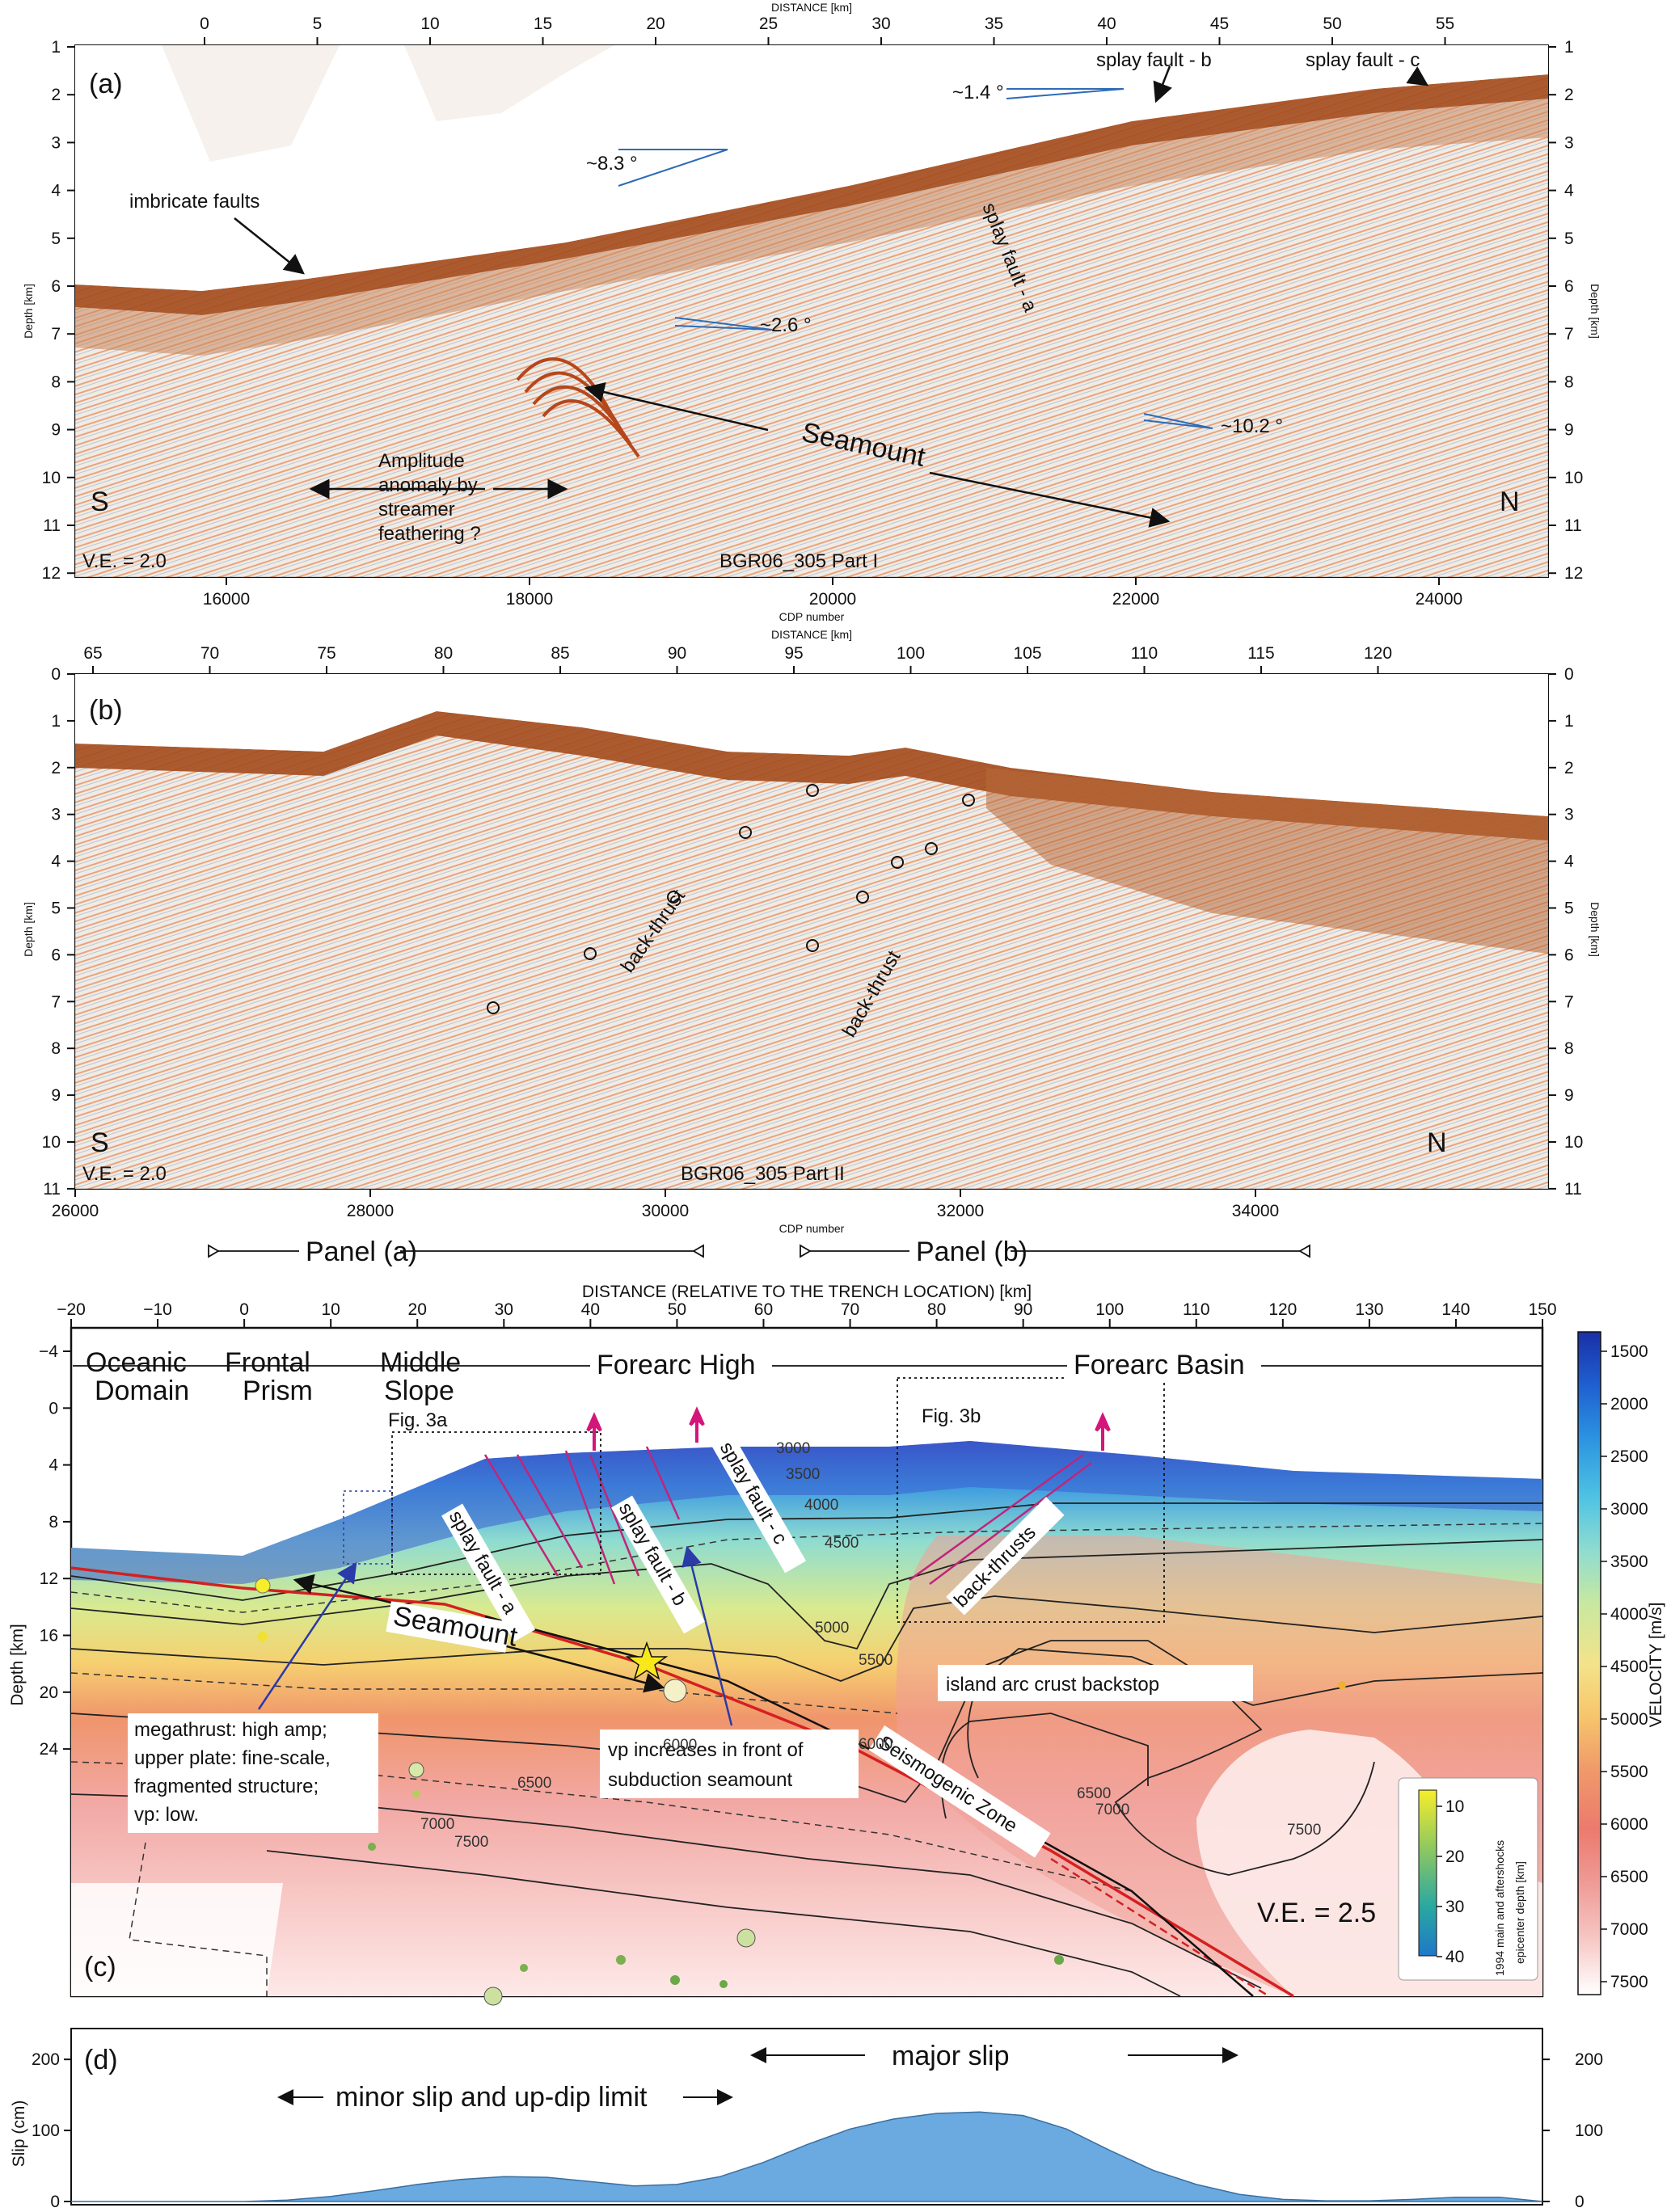 Image resolution: width=1671 pixels, height=2212 pixels. What do you see at coordinates (56, 1001) in the screenshot?
I see `depth-tick-label: 7` at bounding box center [56, 1001].